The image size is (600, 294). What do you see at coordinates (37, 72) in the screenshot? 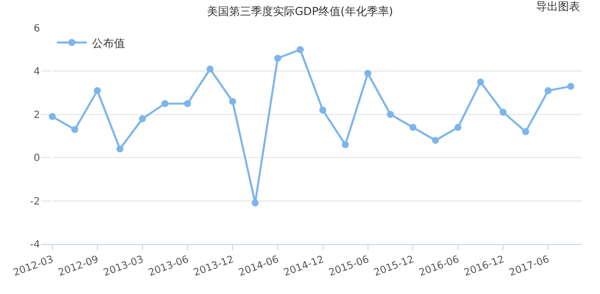
I see `y-tick-label: 4` at bounding box center [37, 72].